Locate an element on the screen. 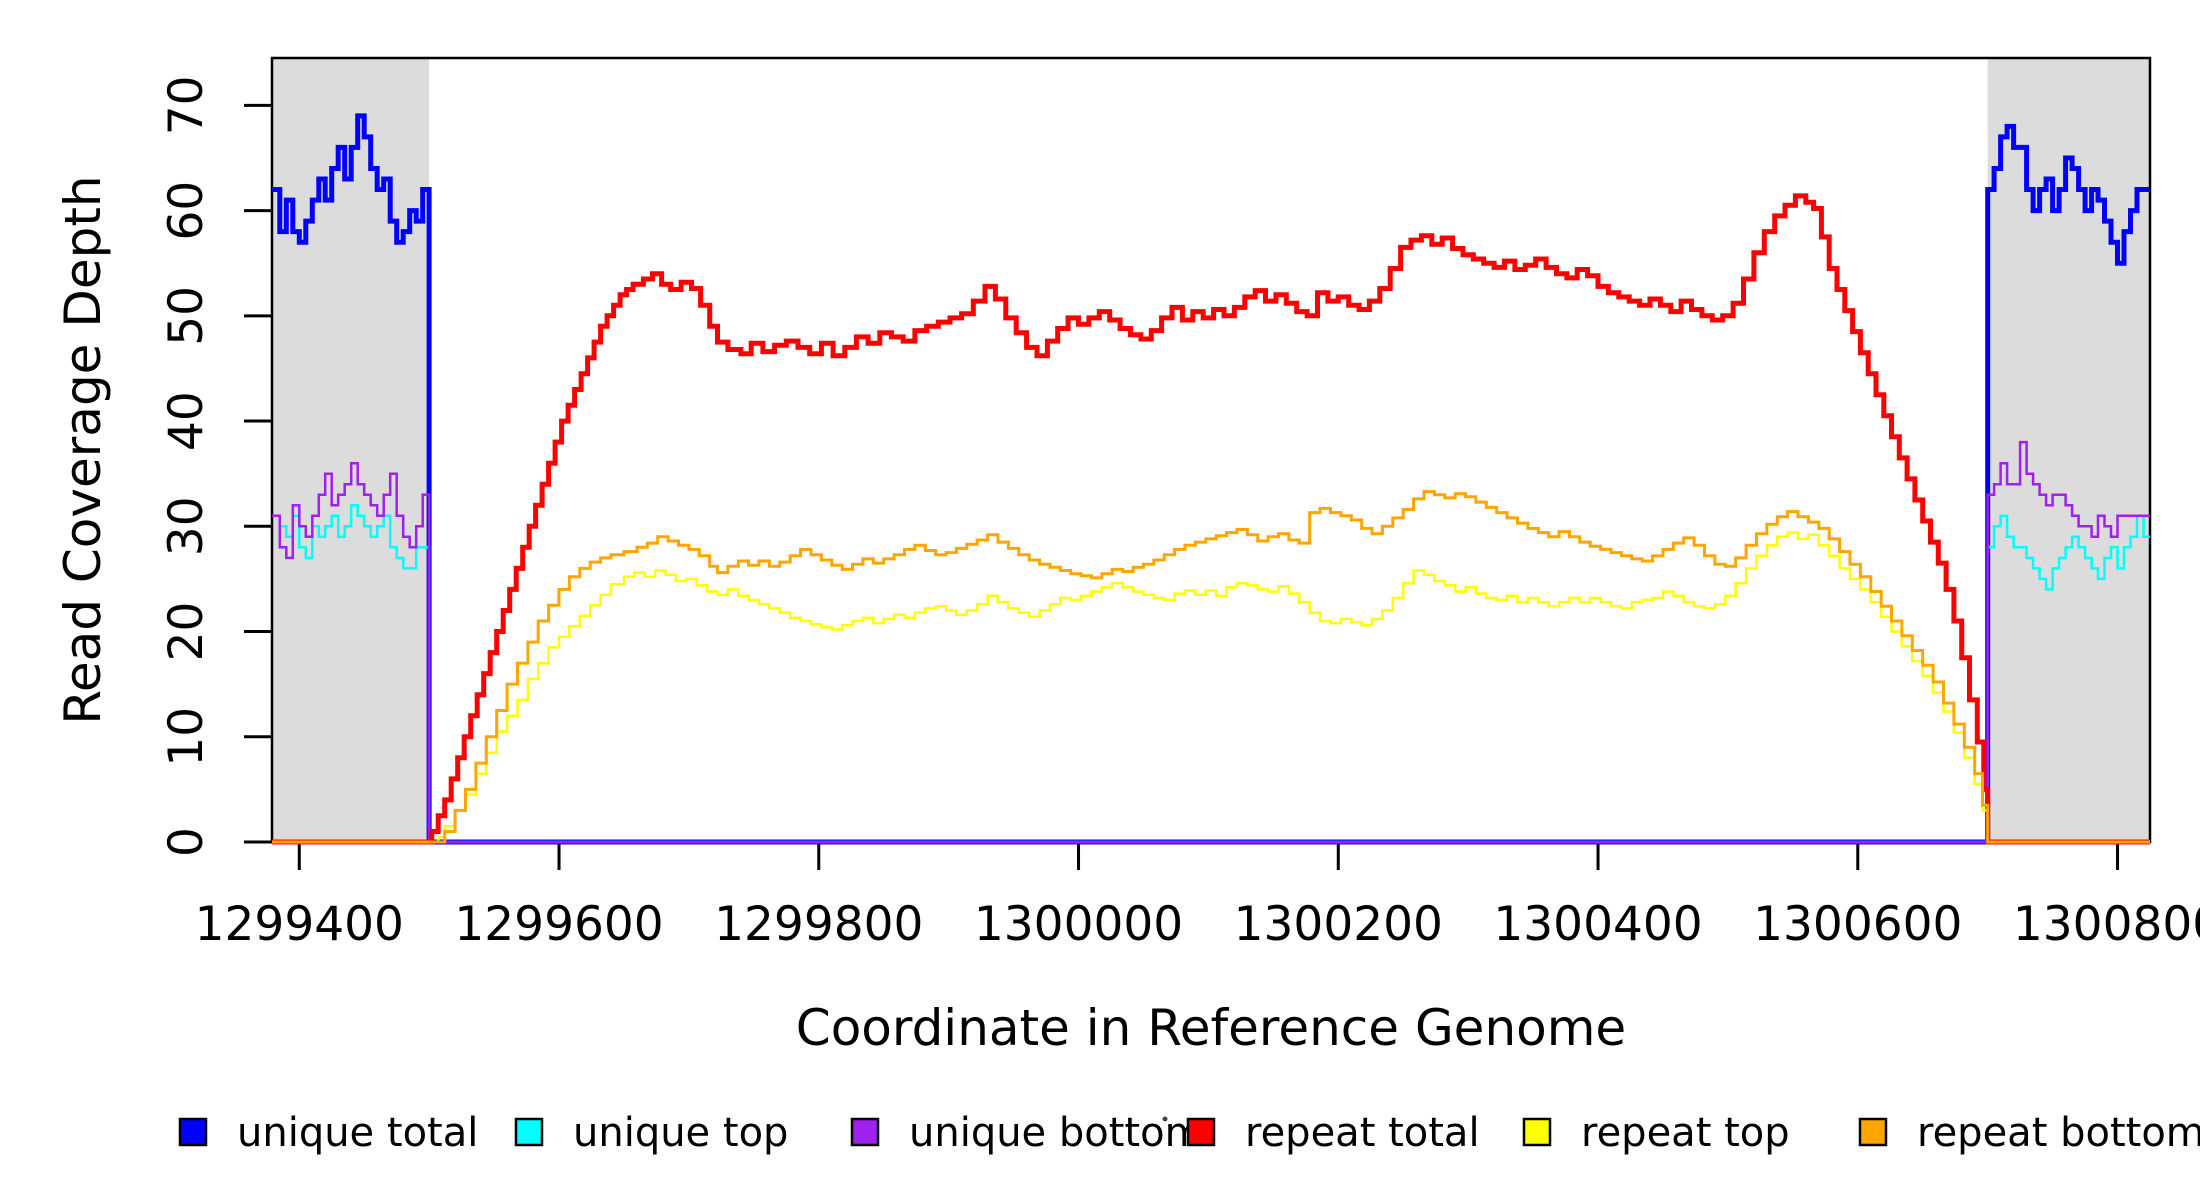  x-axis-title: Coordinate in Reference Genome is located at coordinates (1211, 1028).